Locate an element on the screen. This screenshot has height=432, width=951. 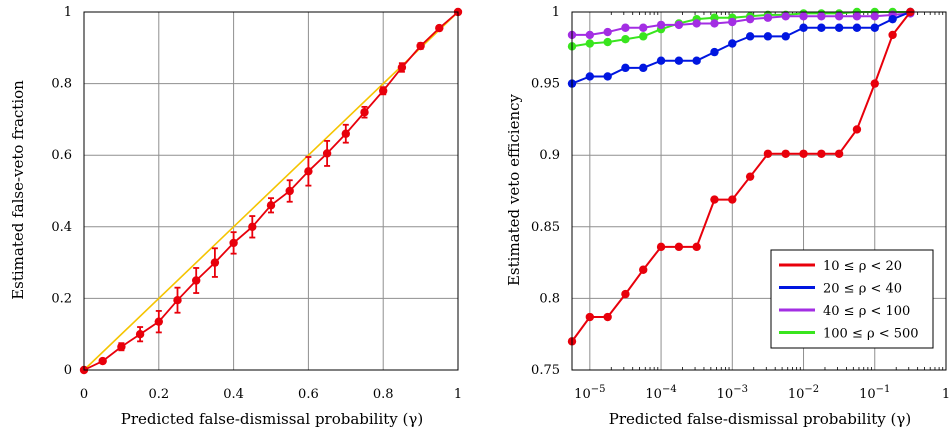
legend-label: 10 ≤ ρ < 20 is located at coordinates (862, 266).